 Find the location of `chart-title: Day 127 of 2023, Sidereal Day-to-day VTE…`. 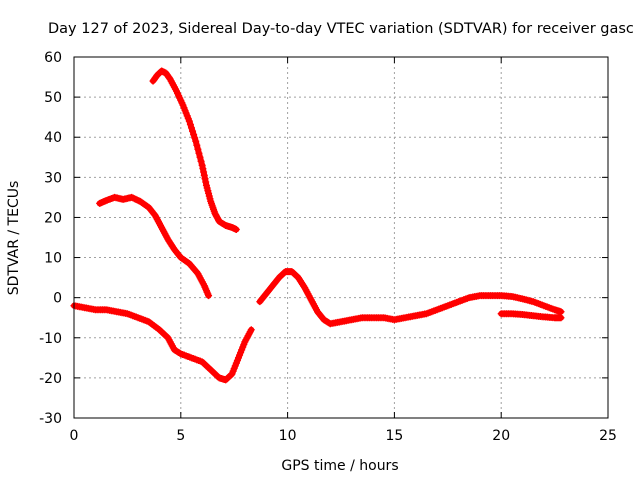

chart-title: Day 127 of 2023, Sidereal Day-to-day VTE… is located at coordinates (341, 29).